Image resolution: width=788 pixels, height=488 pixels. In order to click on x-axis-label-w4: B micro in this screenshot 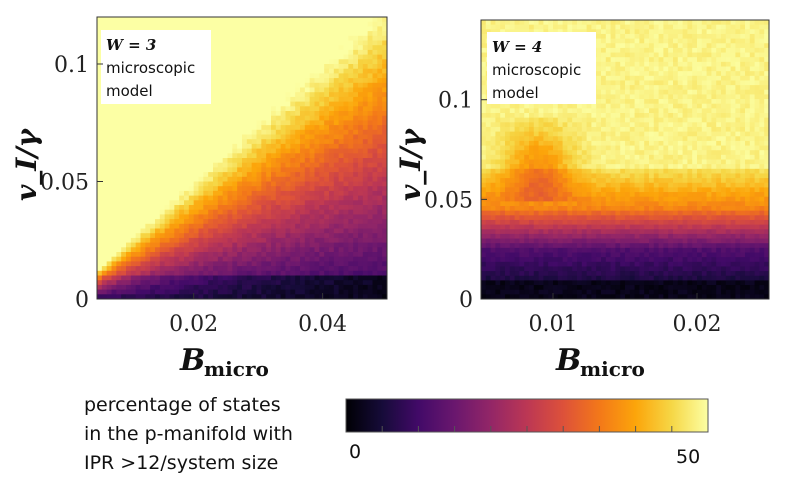, I will do `click(600, 362)`.